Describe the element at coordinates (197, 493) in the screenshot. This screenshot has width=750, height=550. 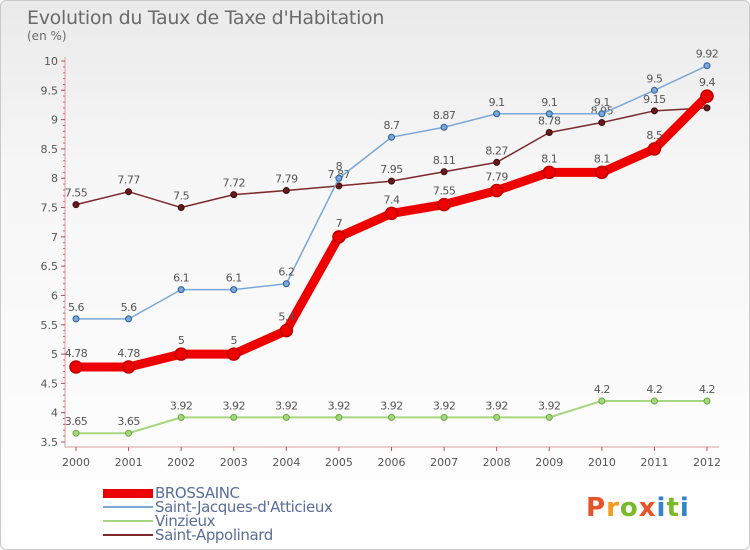
I see `legend-label: BROSSAINC` at that location.